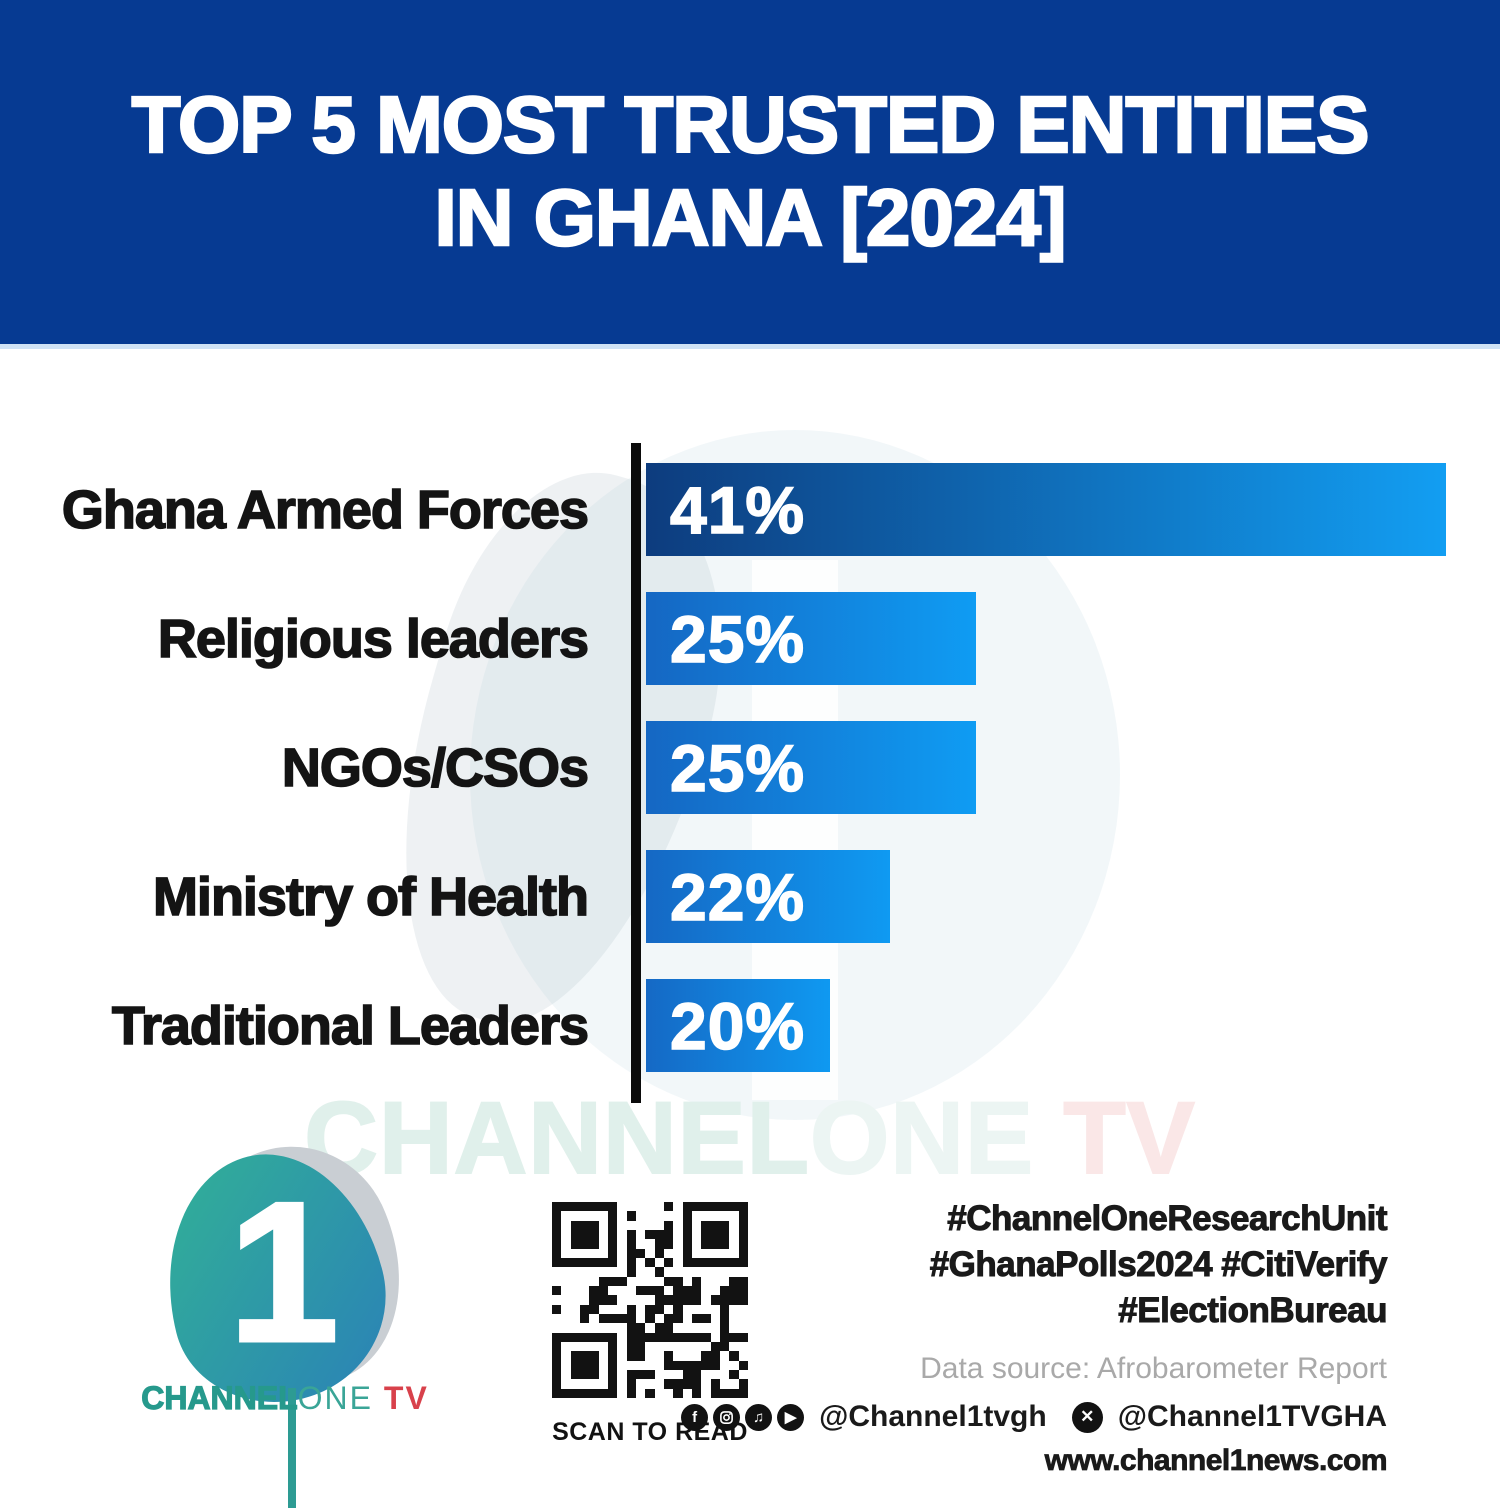  Describe the element at coordinates (750, 124) in the screenshot. I see `page-title-line1: TOP 5 MOST TRUSTED ENTITIES` at that location.